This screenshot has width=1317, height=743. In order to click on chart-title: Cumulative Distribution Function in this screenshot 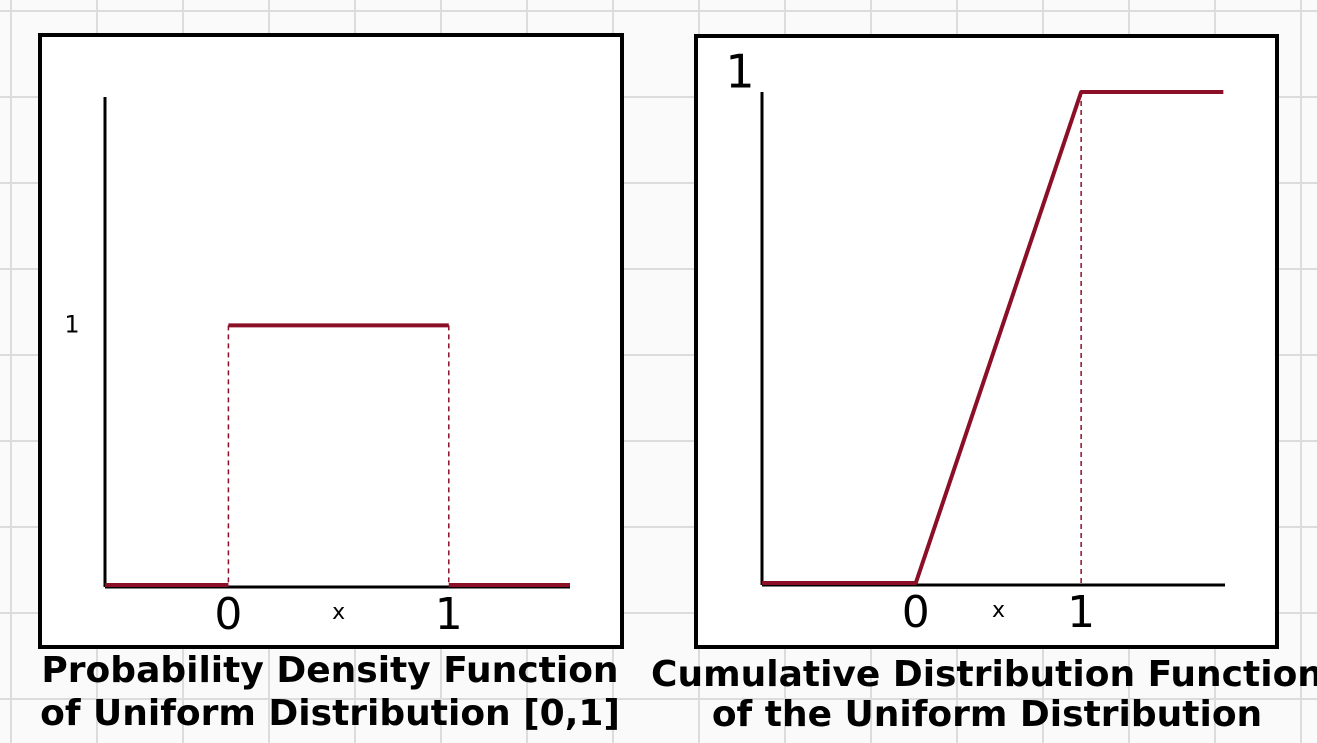, I will do `click(984, 674)`.